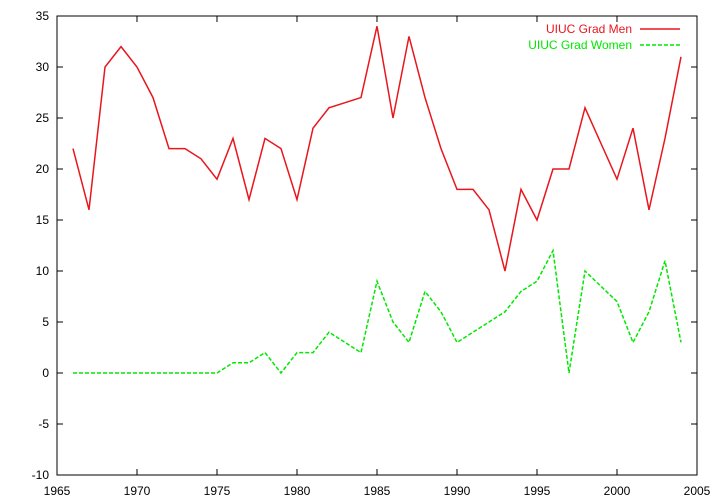 This screenshot has width=720, height=504. What do you see at coordinates (57, 491) in the screenshot?
I see `x-tick-label-0: 1965` at bounding box center [57, 491].